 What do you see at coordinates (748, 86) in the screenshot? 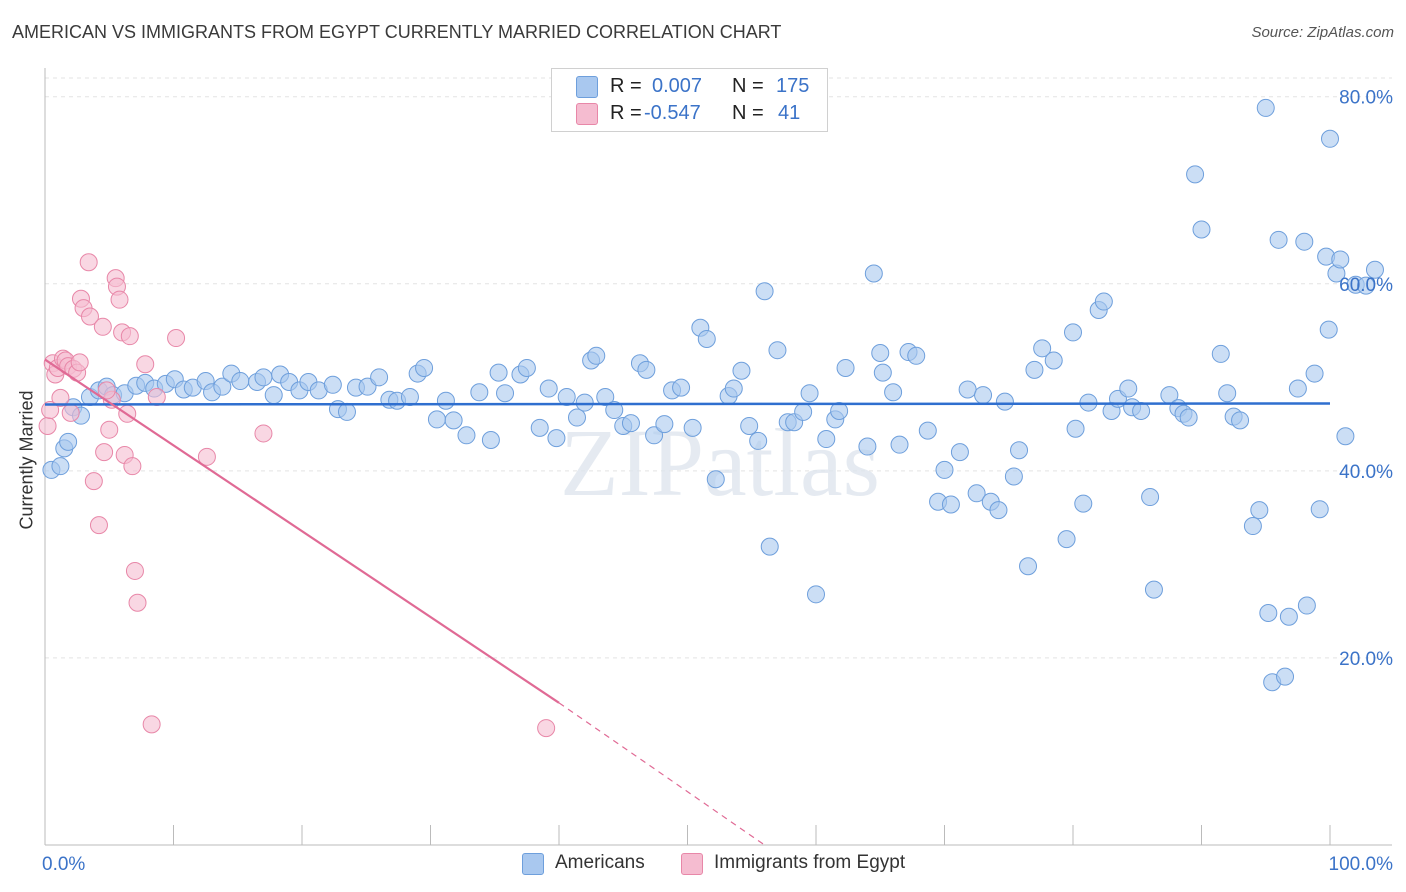
I see `legend-n-label: N =` at bounding box center [748, 86].